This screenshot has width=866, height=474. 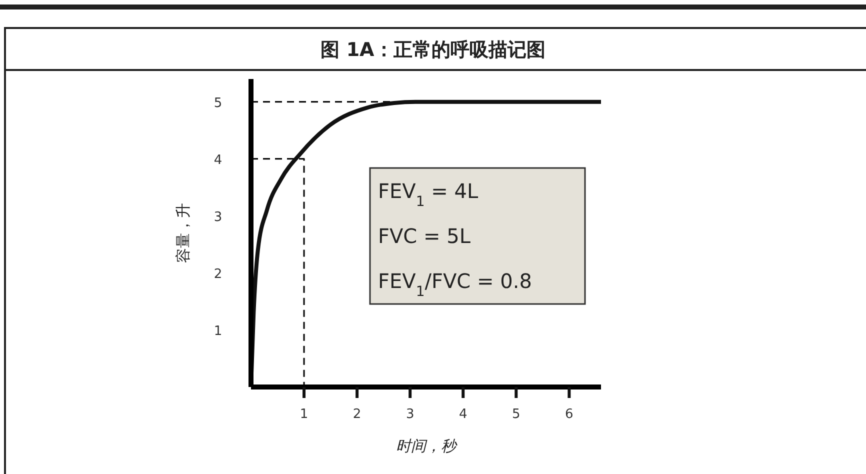 I want to click on y-tick-label: 4, so click(x=218, y=160).